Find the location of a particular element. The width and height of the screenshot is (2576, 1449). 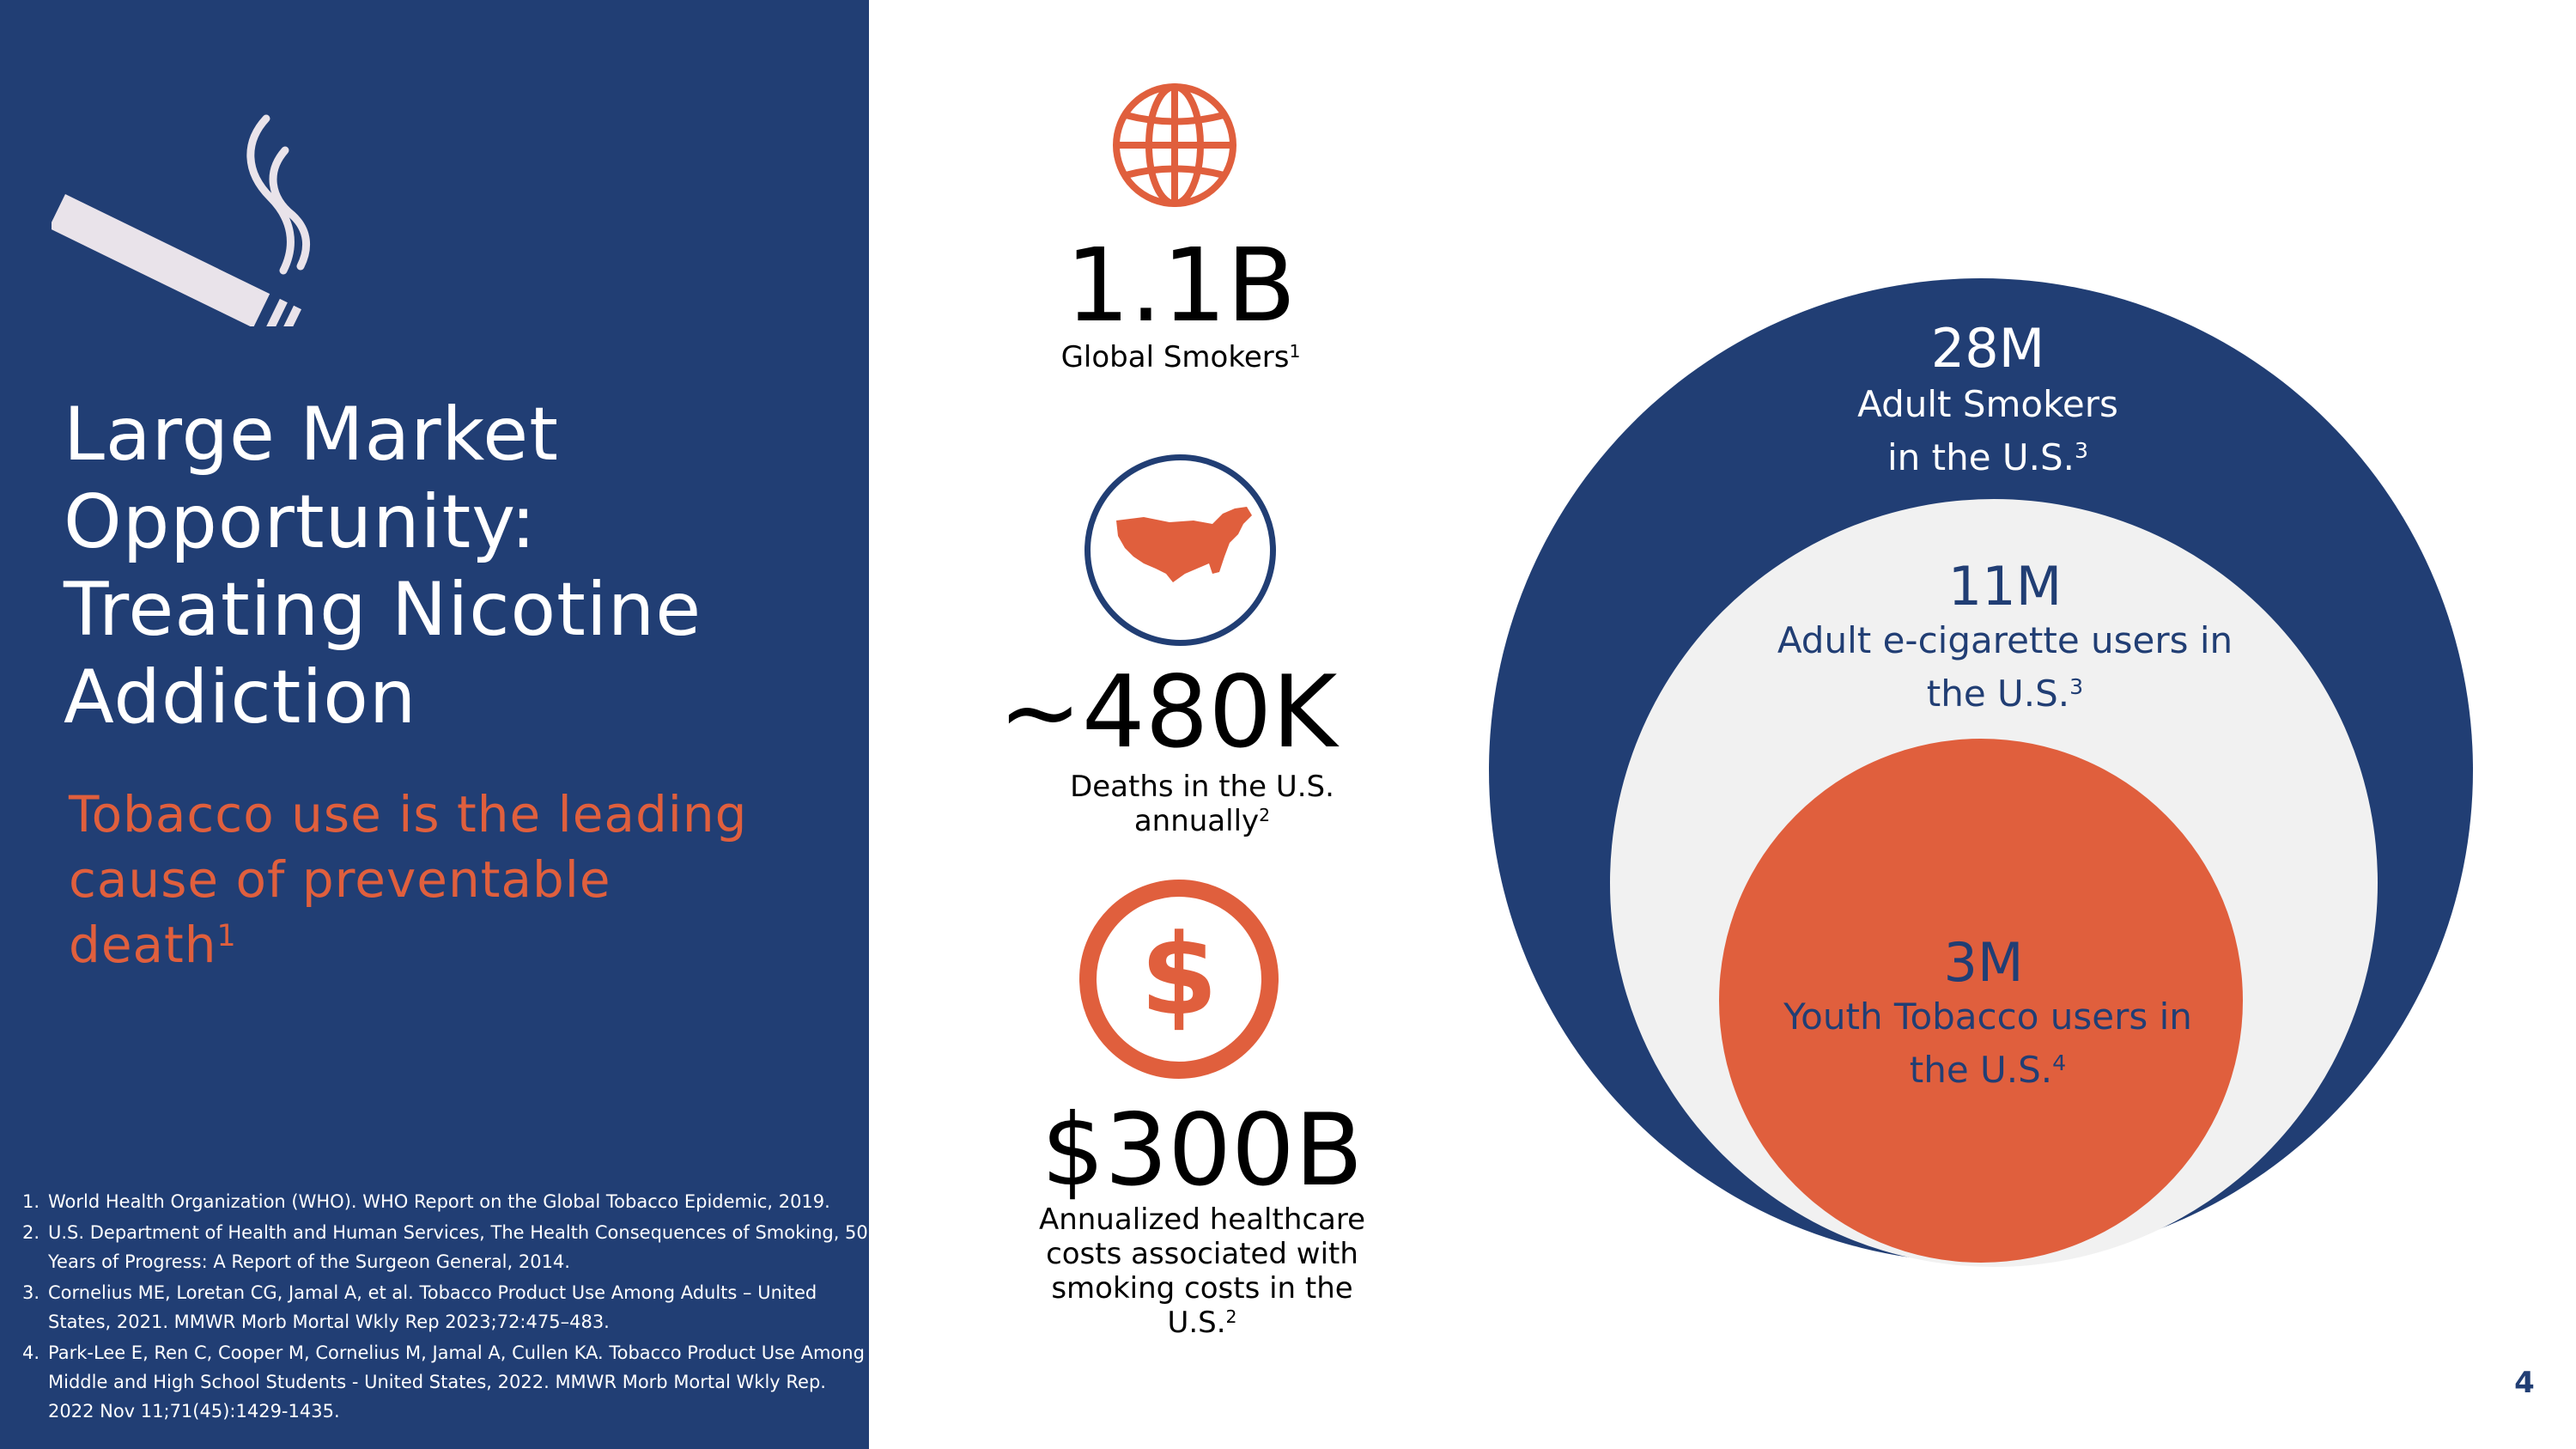

label-text: Global Smokers is located at coordinates (1175, 357).